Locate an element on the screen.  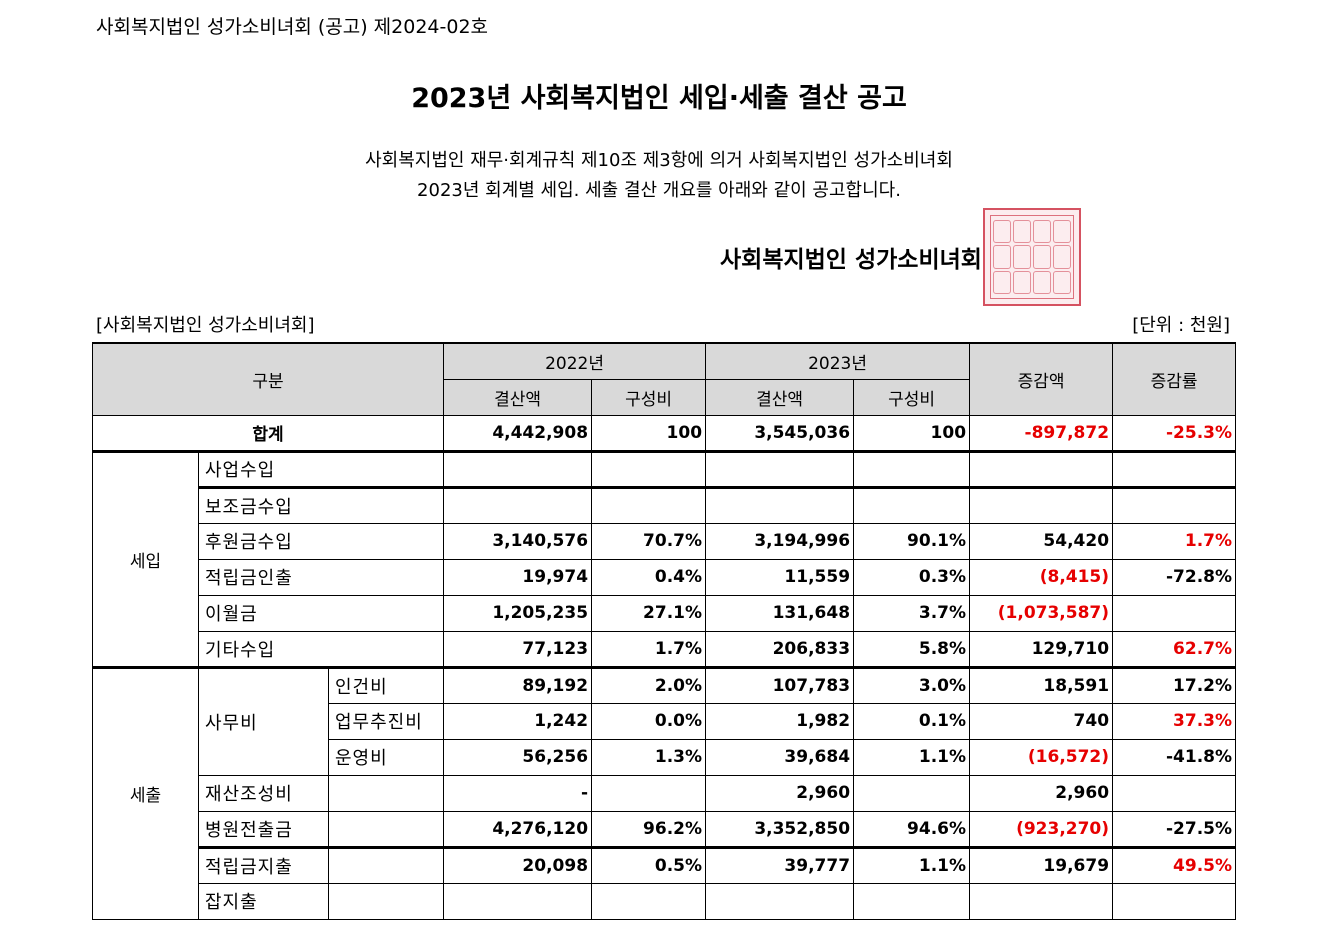
amount-2023: 3,194,996 is located at coordinates (780, 541).